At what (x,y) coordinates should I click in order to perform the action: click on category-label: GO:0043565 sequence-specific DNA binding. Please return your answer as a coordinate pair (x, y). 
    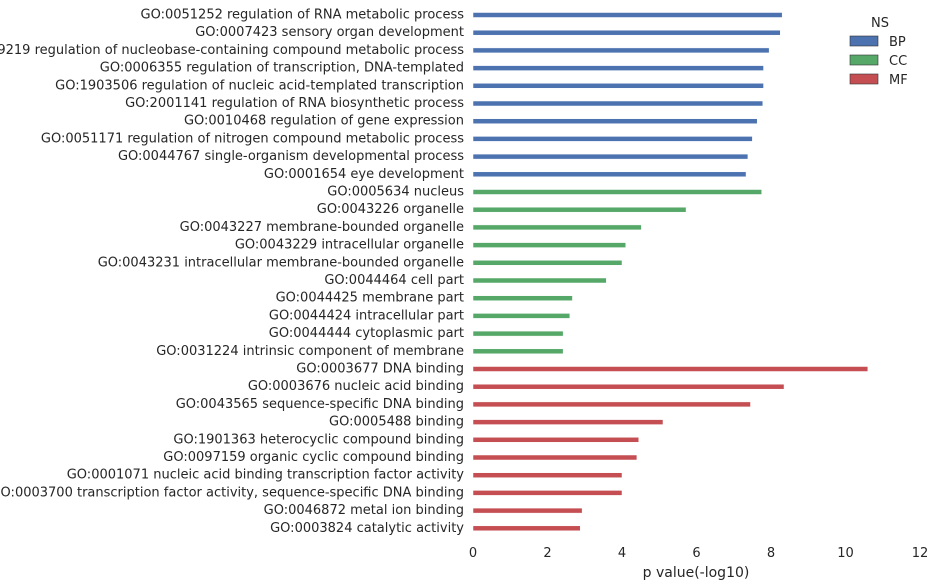
    Looking at the image, I should click on (320, 404).